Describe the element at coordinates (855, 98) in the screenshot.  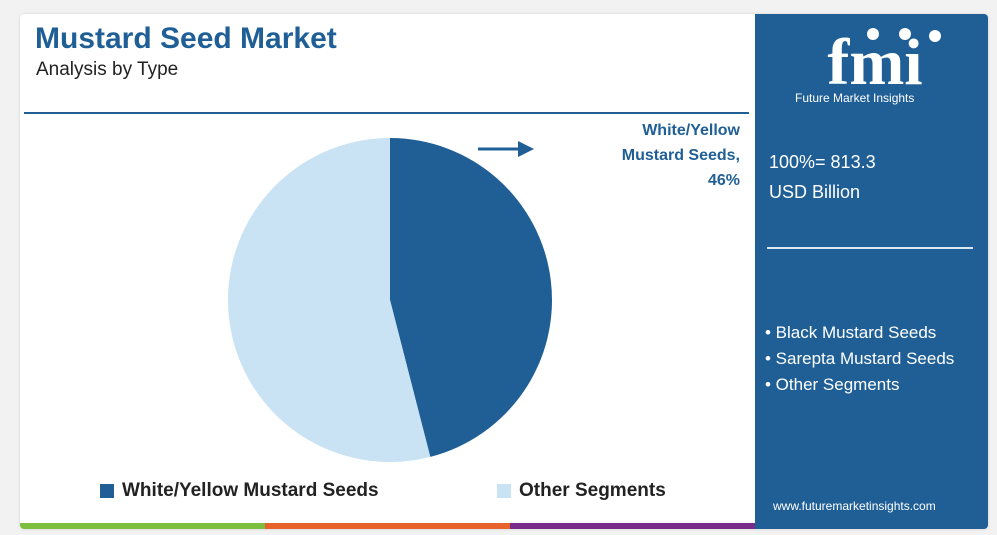
I see `logo-tagline: Future Market Insights` at that location.